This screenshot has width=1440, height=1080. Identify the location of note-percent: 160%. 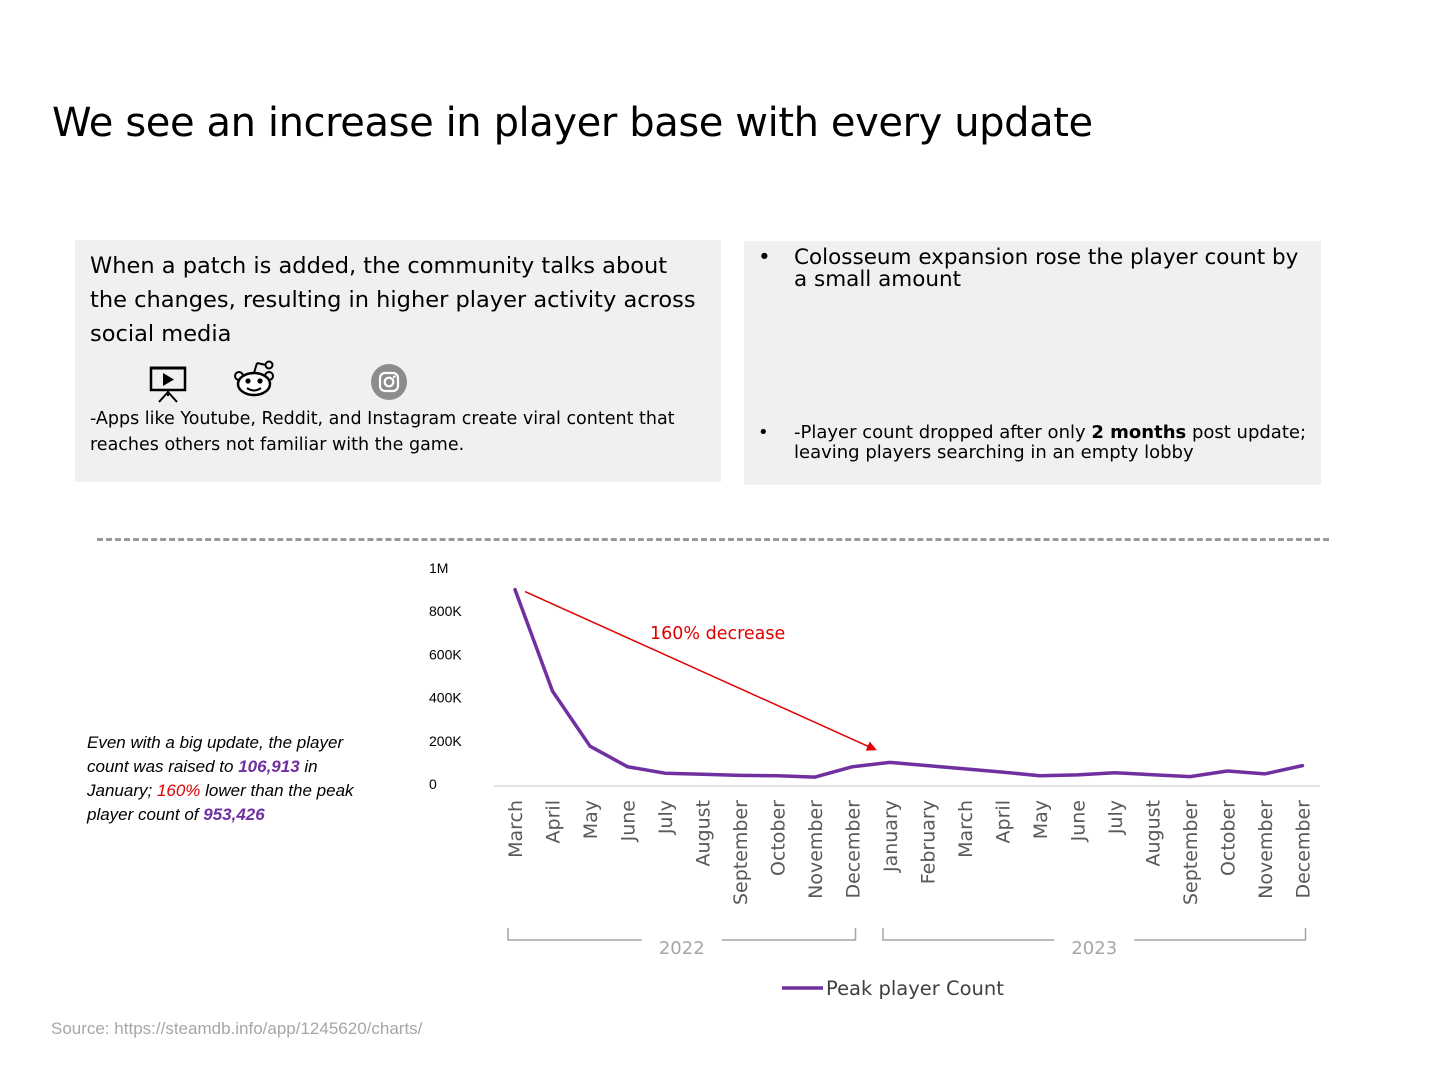
(178, 790).